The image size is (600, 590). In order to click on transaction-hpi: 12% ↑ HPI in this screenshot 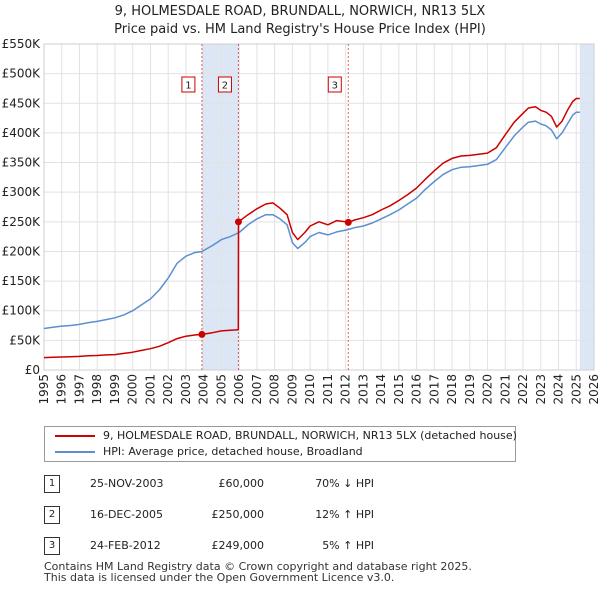, I will do `click(344, 514)`.